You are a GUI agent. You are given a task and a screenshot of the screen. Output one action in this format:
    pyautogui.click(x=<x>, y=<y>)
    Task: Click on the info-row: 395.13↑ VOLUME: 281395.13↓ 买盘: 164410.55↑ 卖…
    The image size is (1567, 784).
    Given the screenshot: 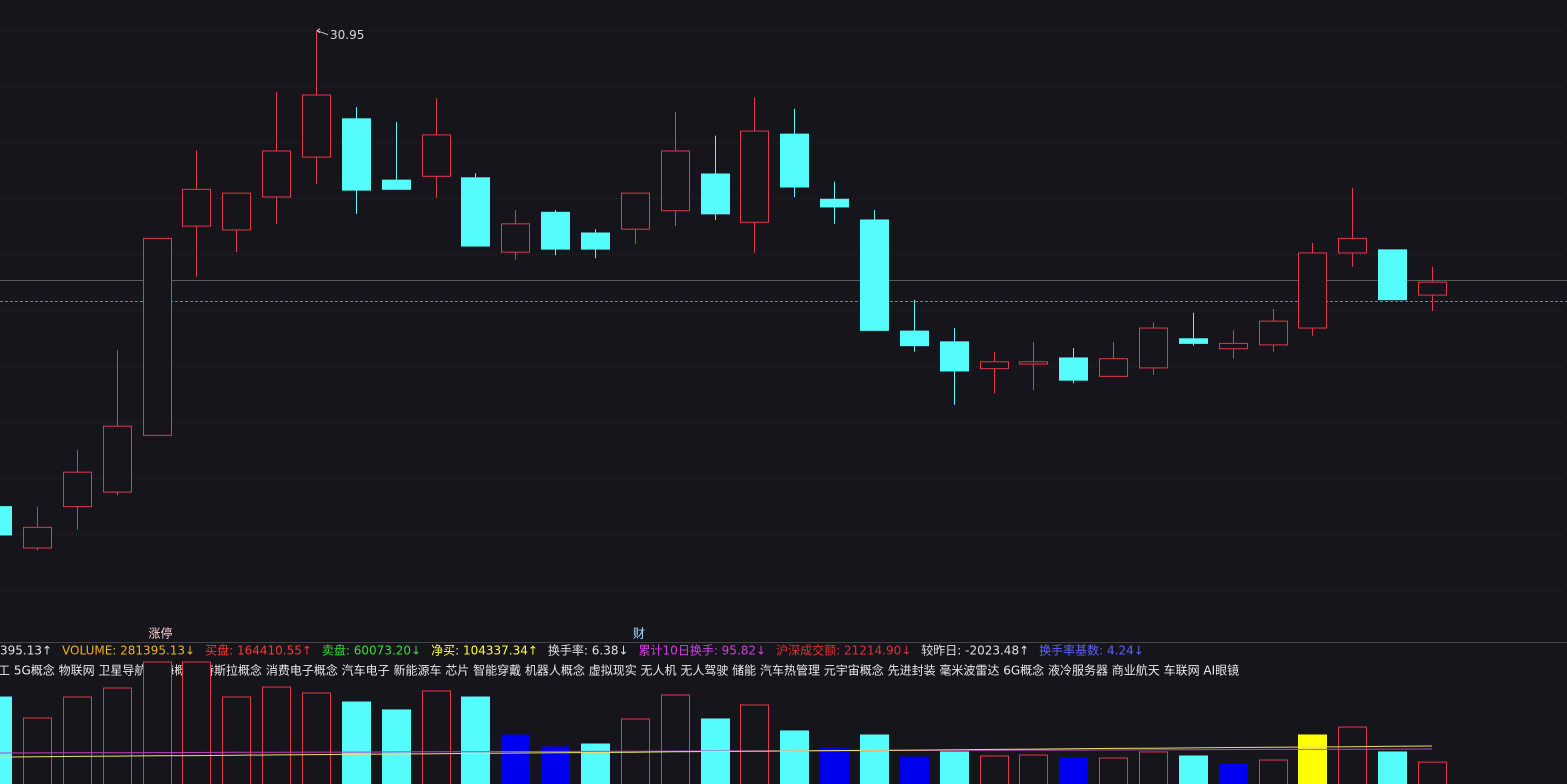 What is the action you would take?
    pyautogui.click(x=572, y=650)
    